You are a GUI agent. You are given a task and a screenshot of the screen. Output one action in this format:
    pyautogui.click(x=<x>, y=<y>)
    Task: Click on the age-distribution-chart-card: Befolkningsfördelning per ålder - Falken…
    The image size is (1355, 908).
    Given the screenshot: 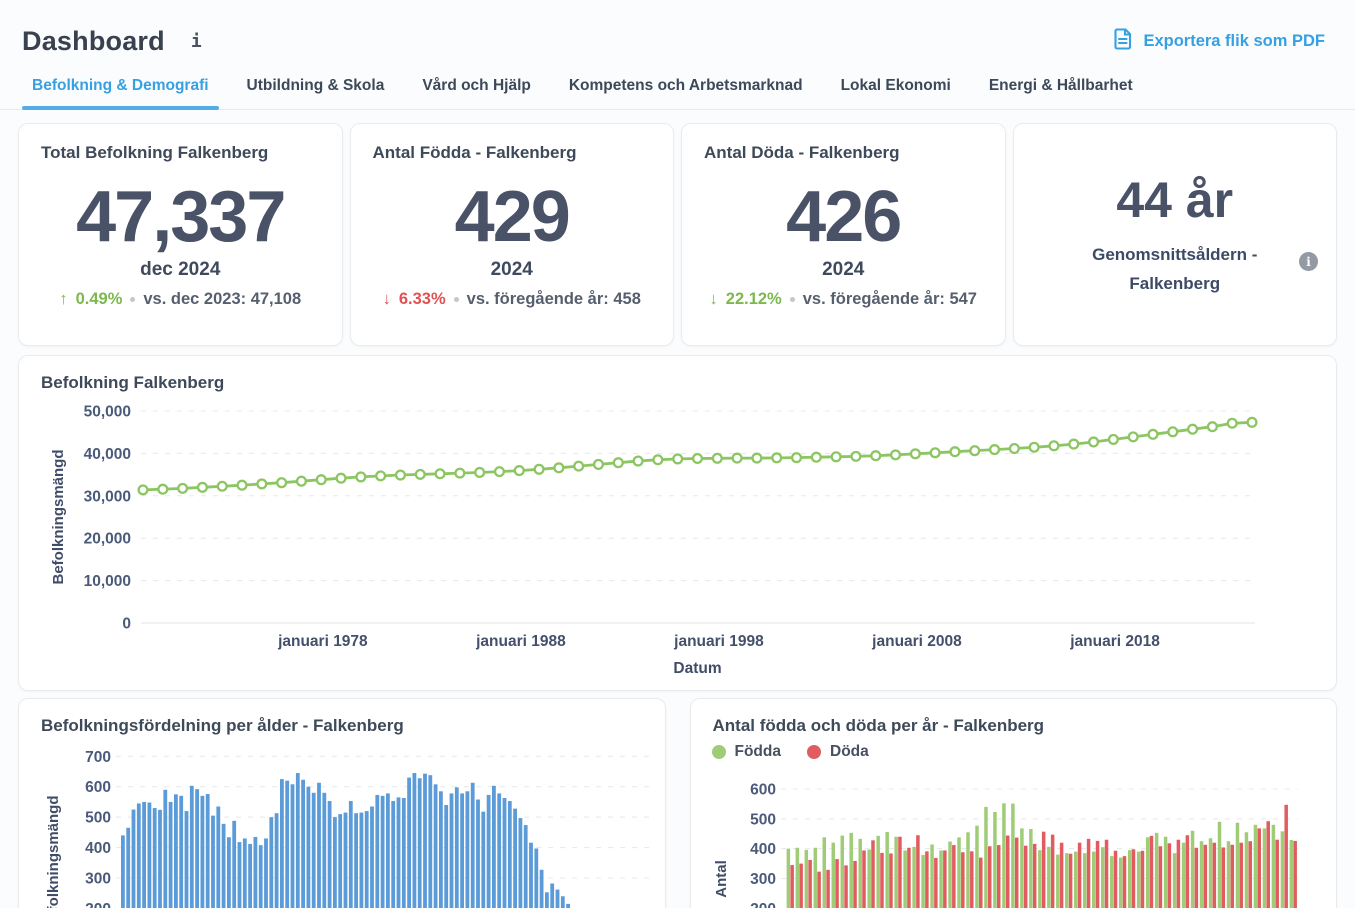 What is the action you would take?
    pyautogui.click(x=342, y=803)
    